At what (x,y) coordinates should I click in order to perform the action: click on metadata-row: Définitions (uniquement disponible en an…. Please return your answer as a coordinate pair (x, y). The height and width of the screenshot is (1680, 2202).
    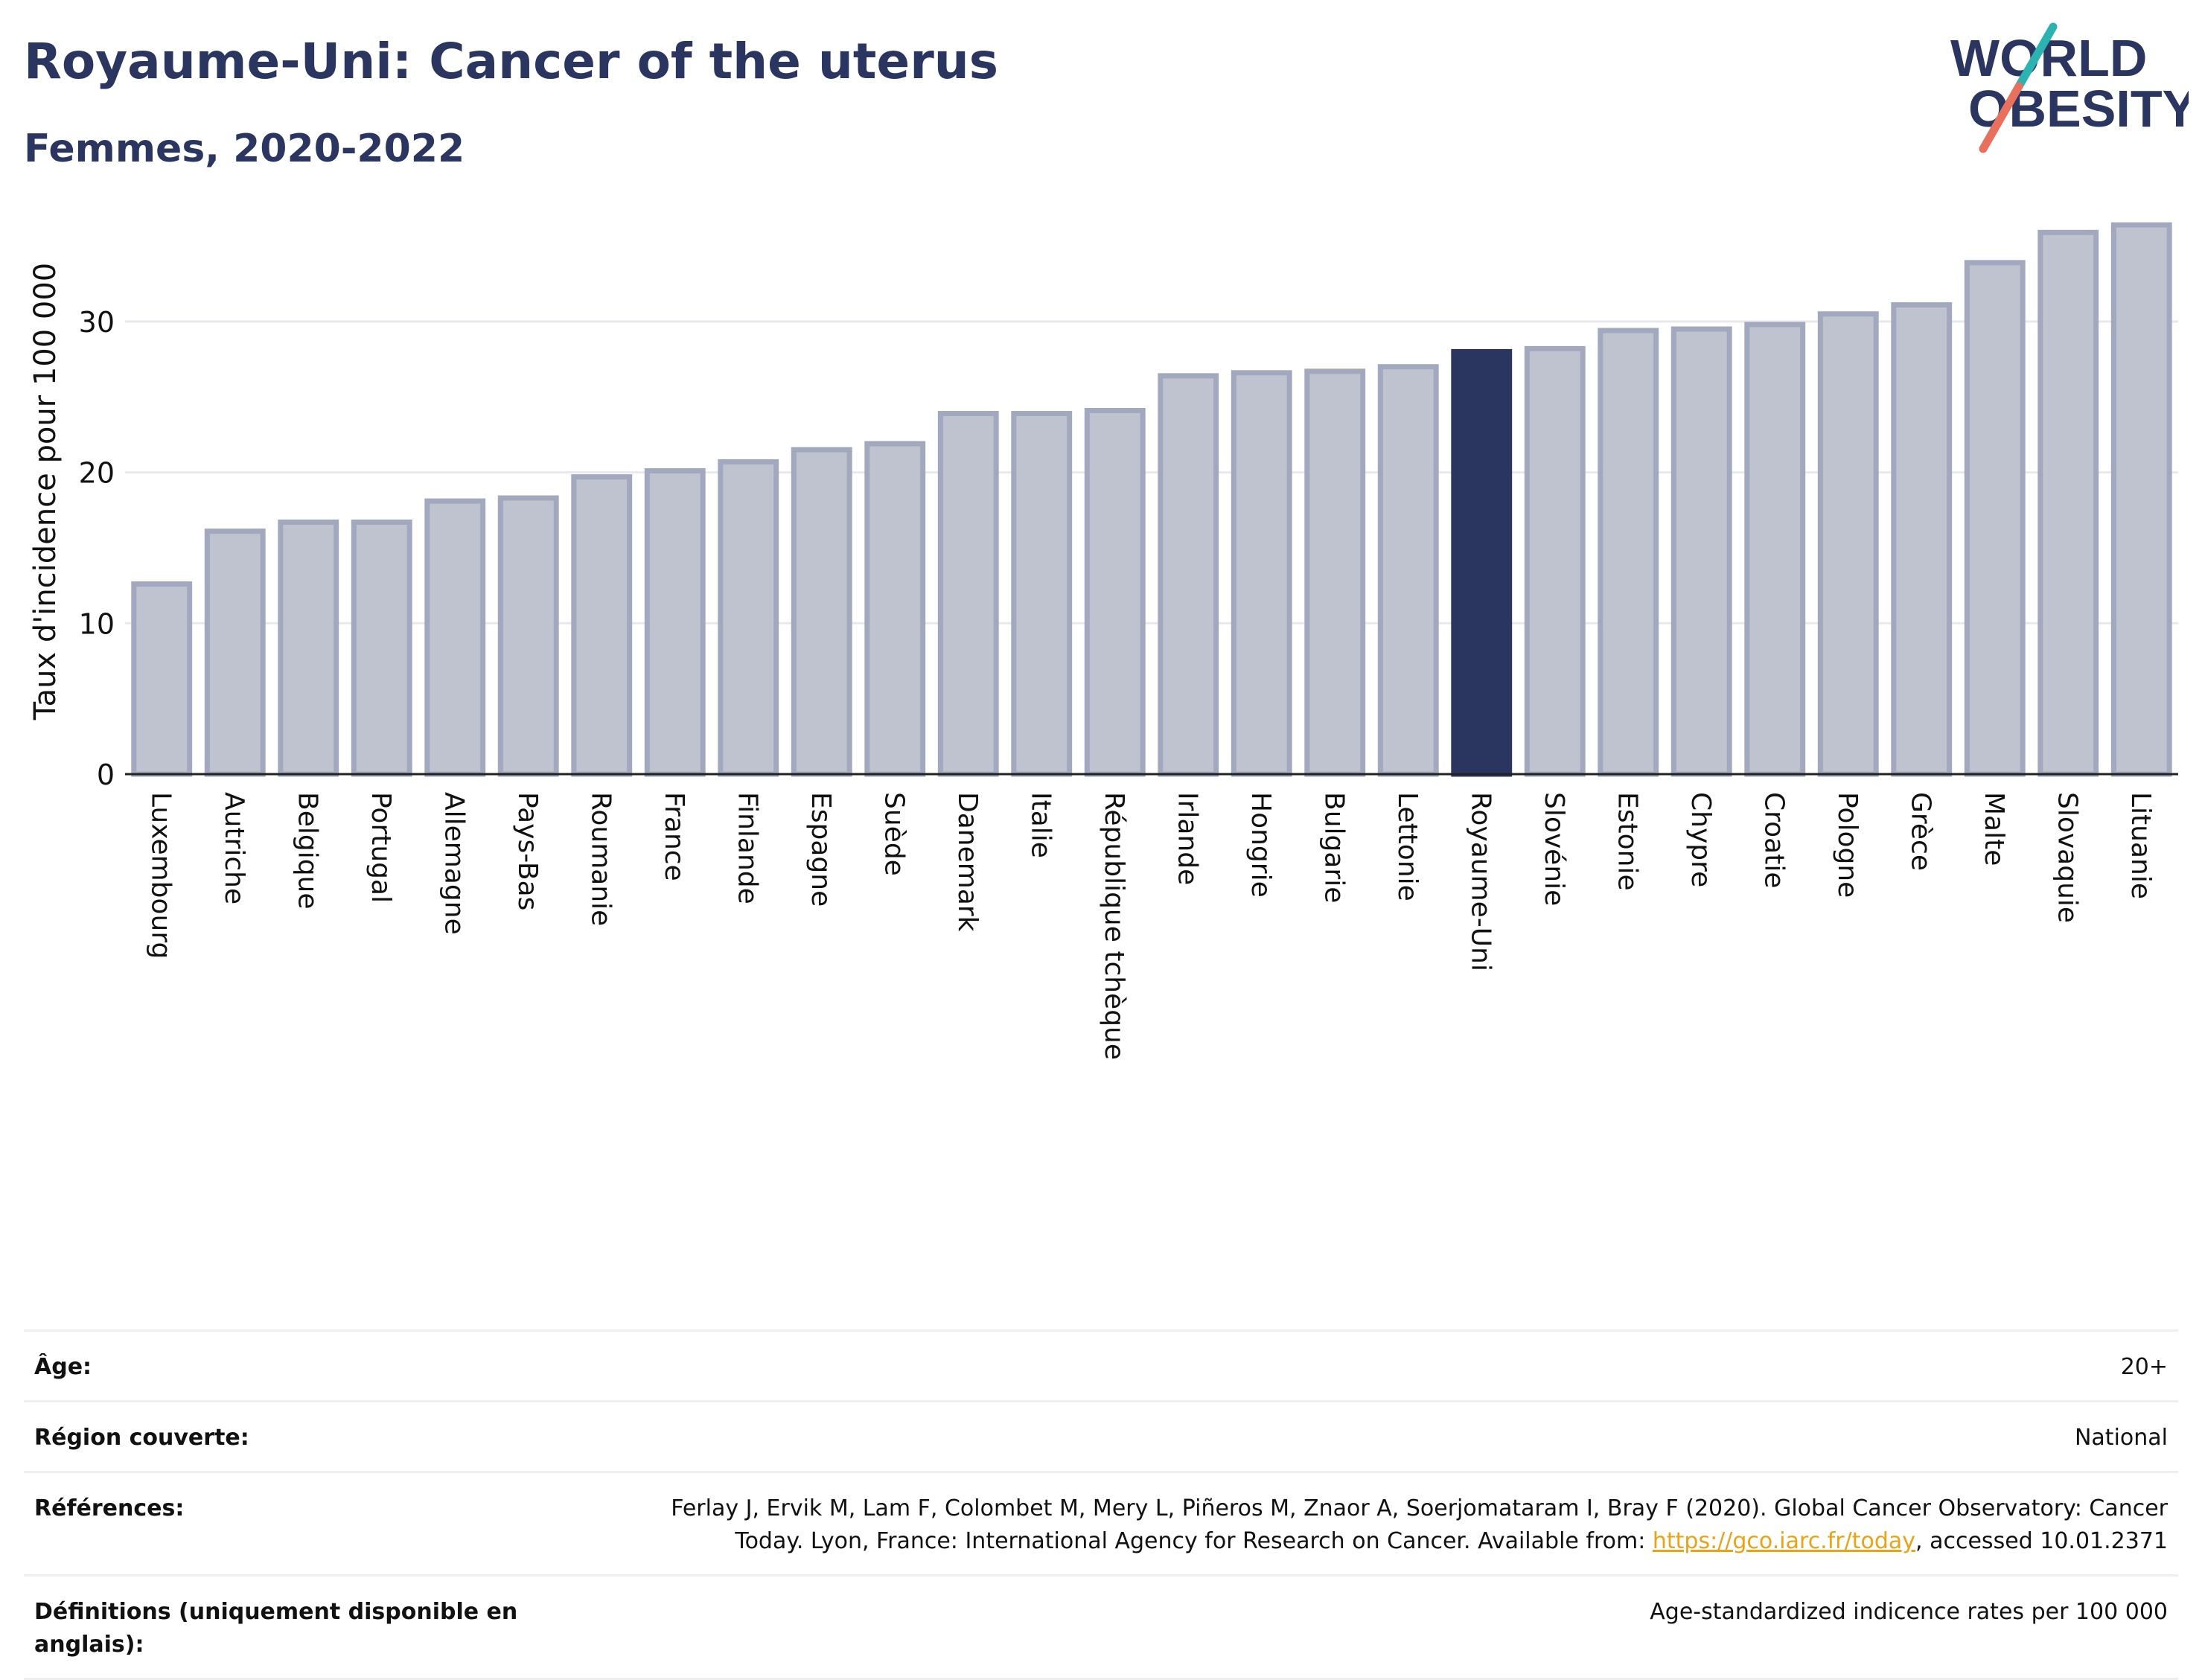
    Looking at the image, I should click on (1101, 1627).